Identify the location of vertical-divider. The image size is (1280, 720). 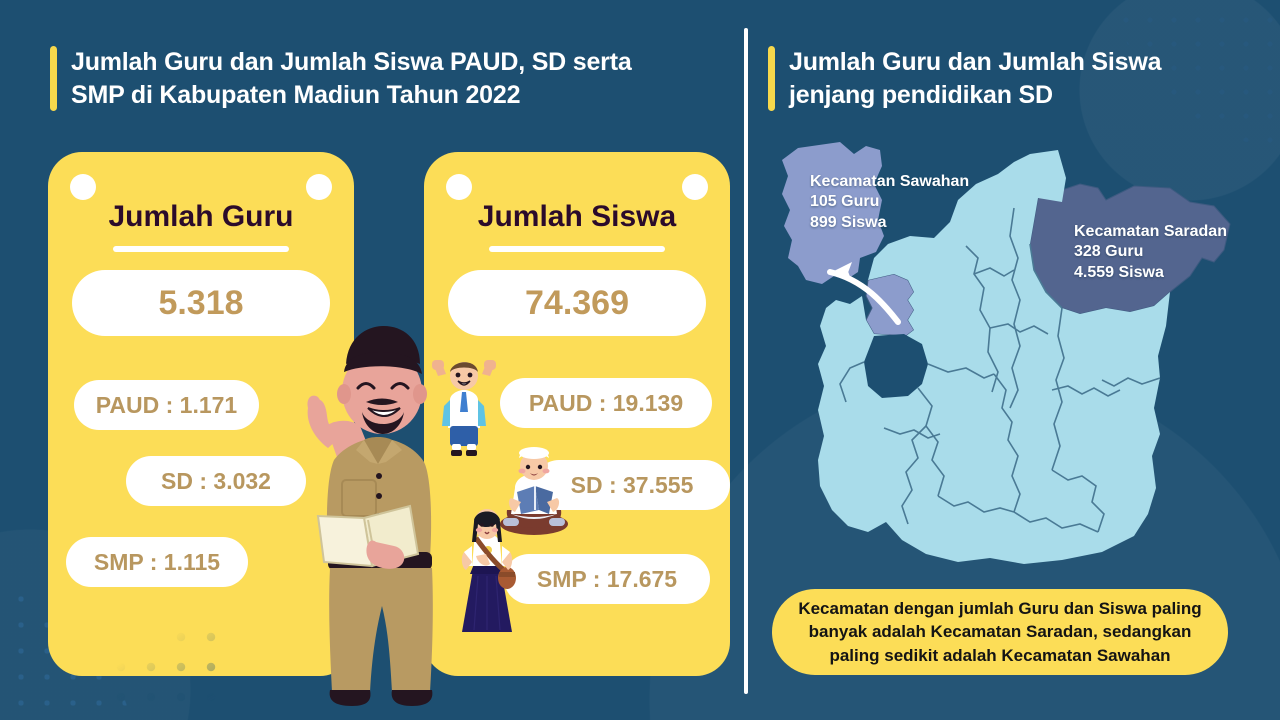
(746, 361).